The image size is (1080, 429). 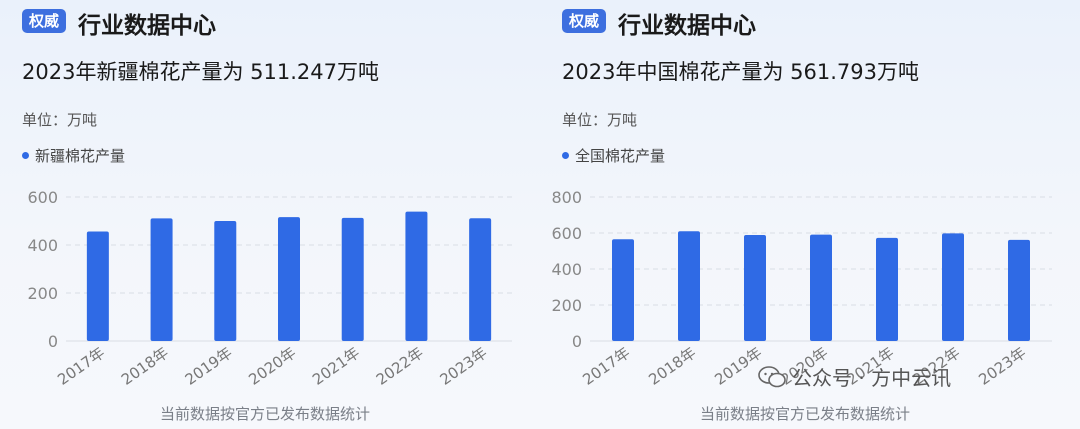 What do you see at coordinates (209, 366) in the screenshot?
I see `x-tick-label: 2019年` at bounding box center [209, 366].